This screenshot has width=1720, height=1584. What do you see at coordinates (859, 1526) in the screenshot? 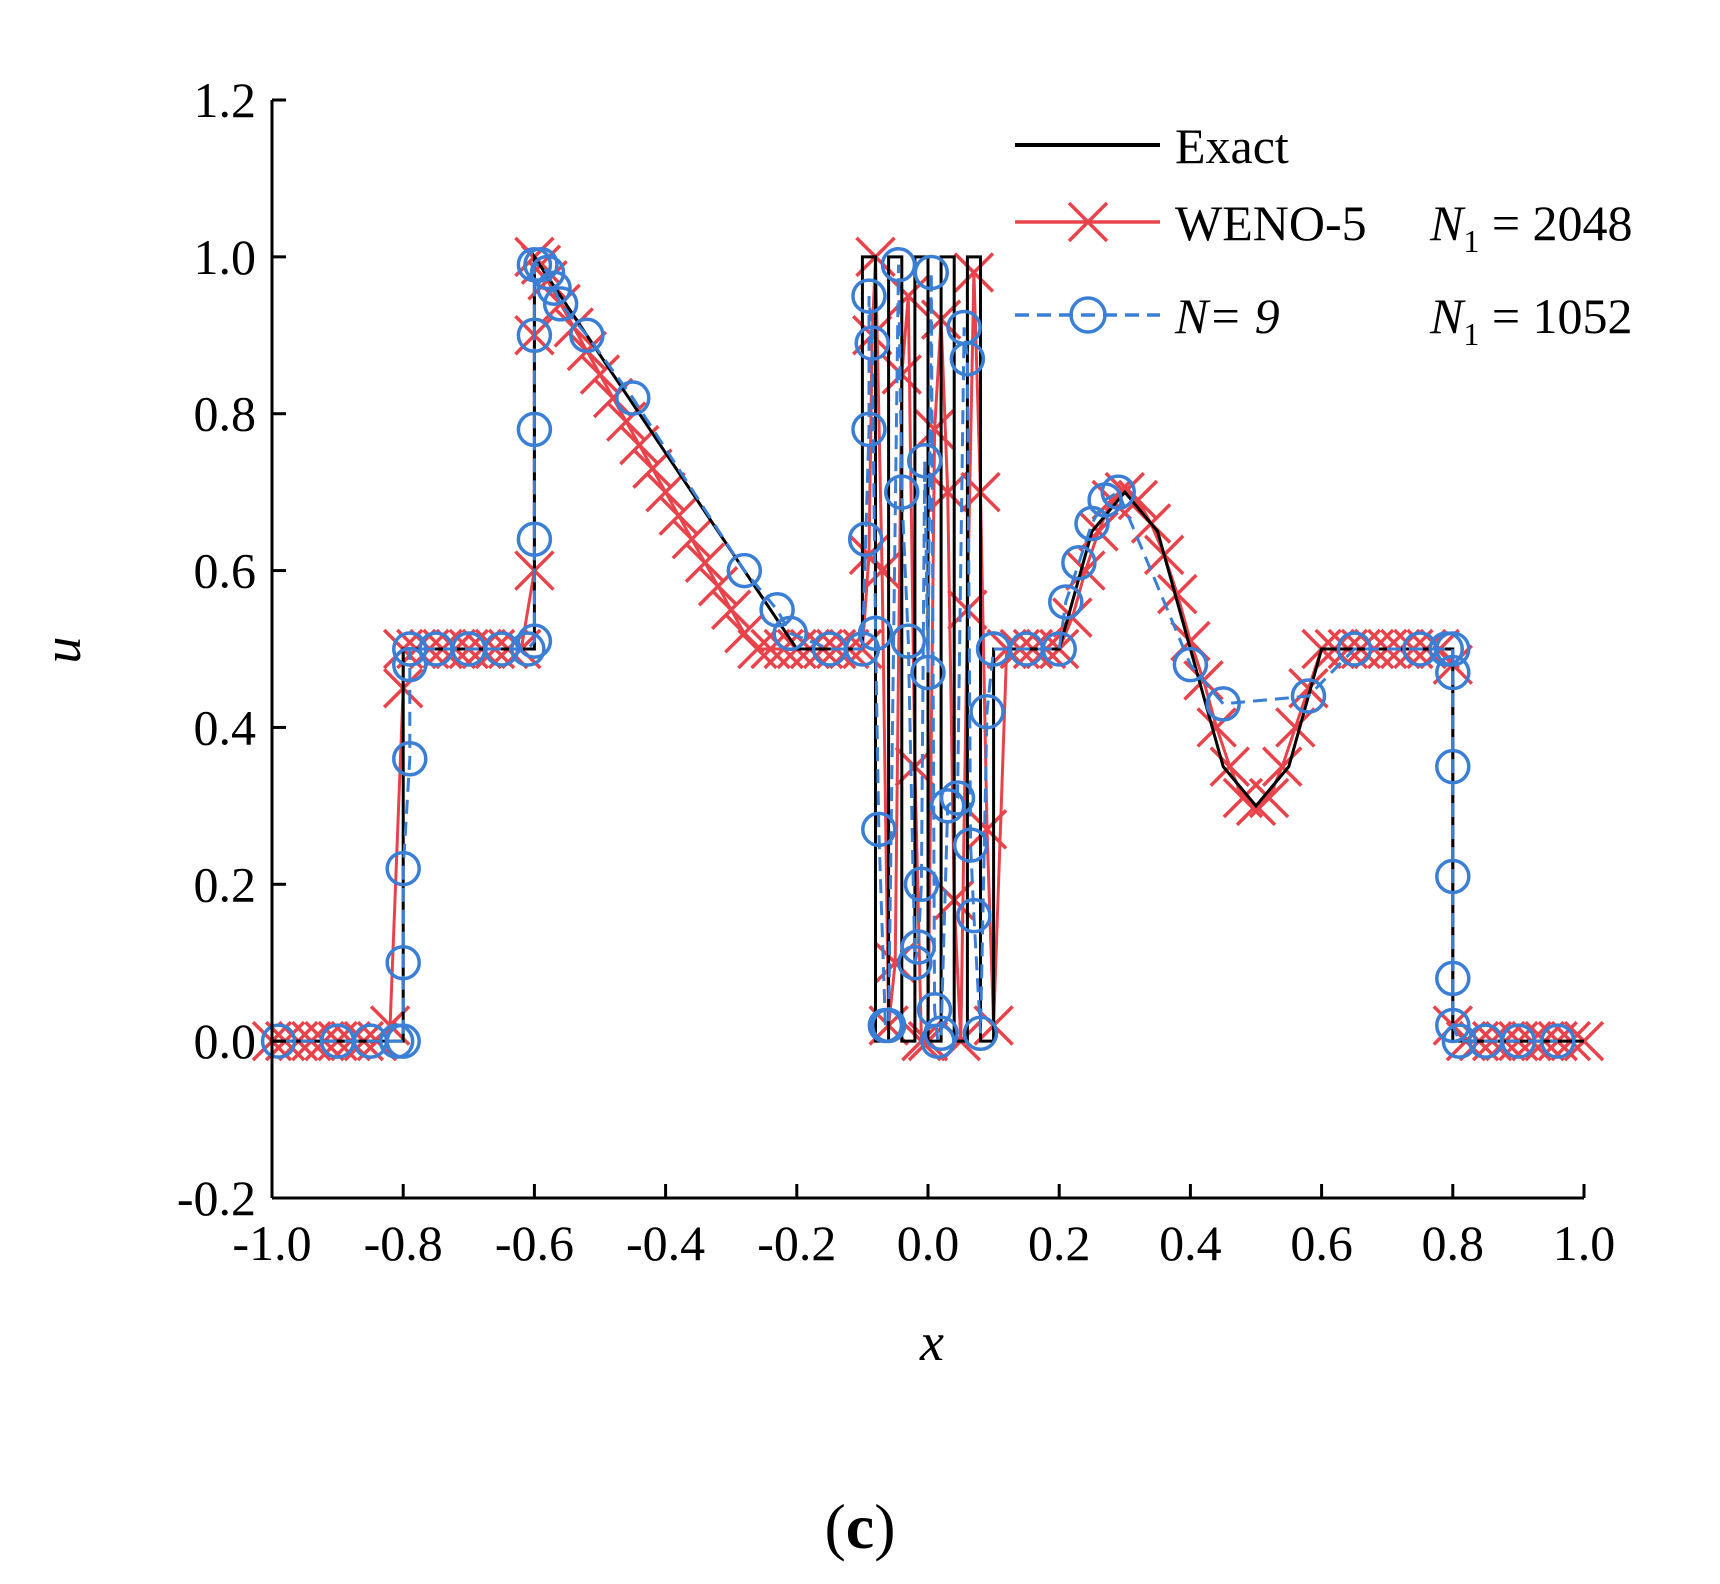
I see `panel-label: (c)` at bounding box center [859, 1526].